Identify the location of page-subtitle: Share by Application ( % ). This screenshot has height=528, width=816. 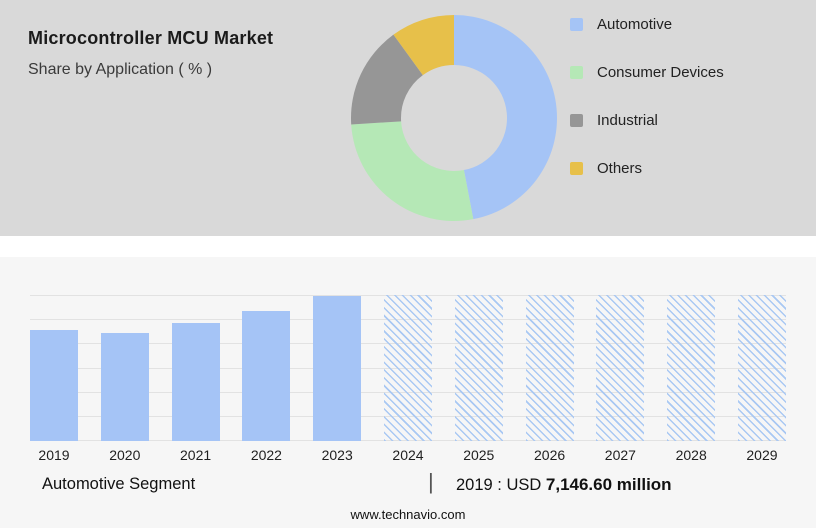
(120, 69).